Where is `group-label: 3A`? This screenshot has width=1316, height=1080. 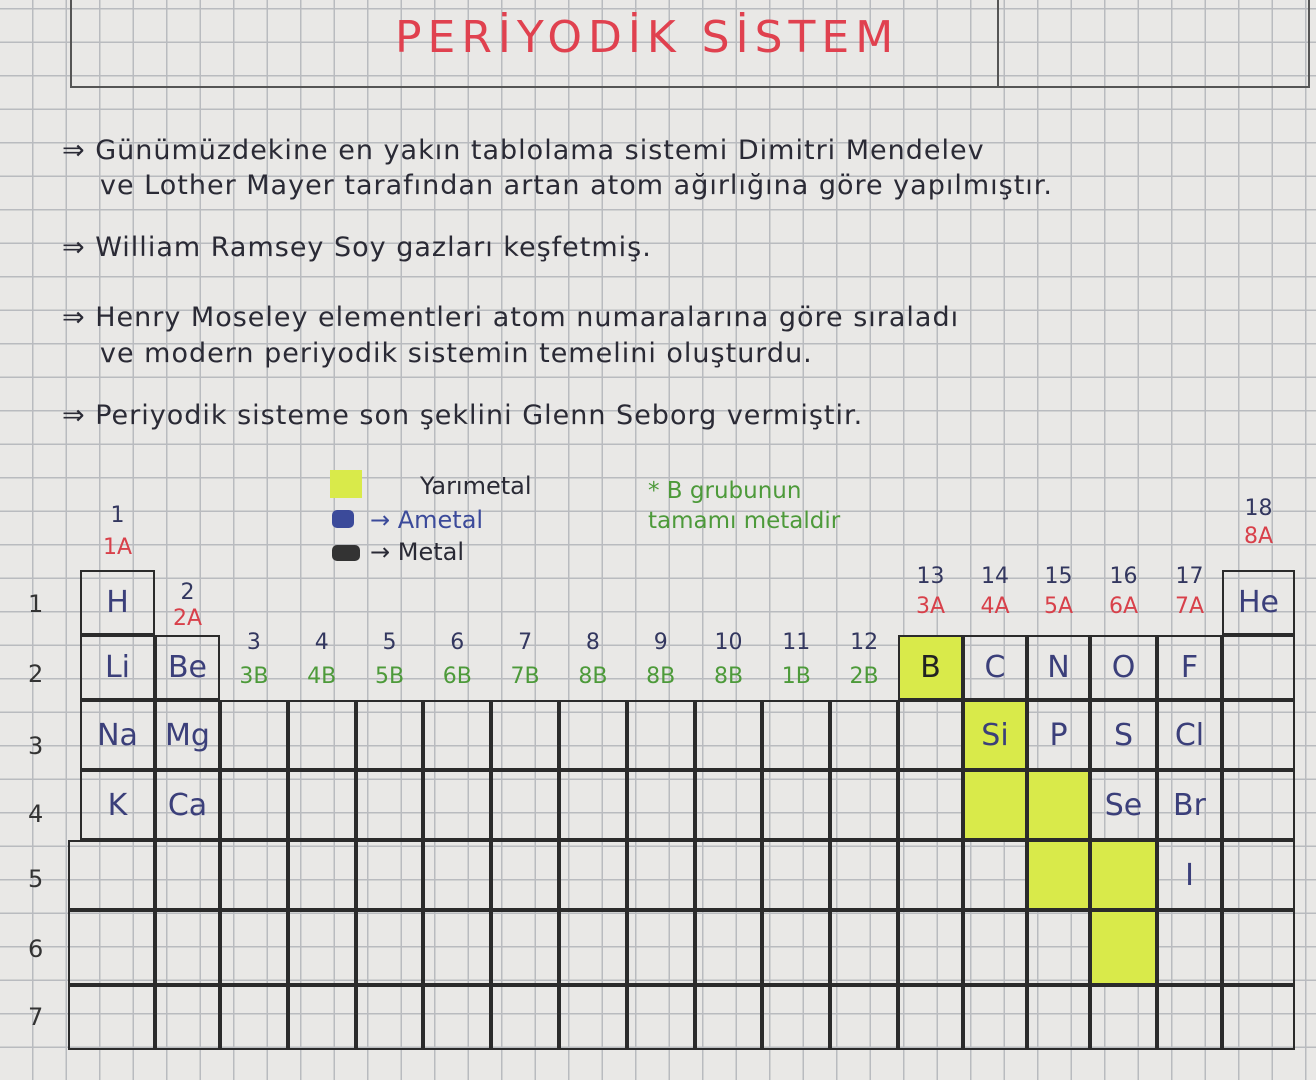 group-label: 3A is located at coordinates (930, 606).